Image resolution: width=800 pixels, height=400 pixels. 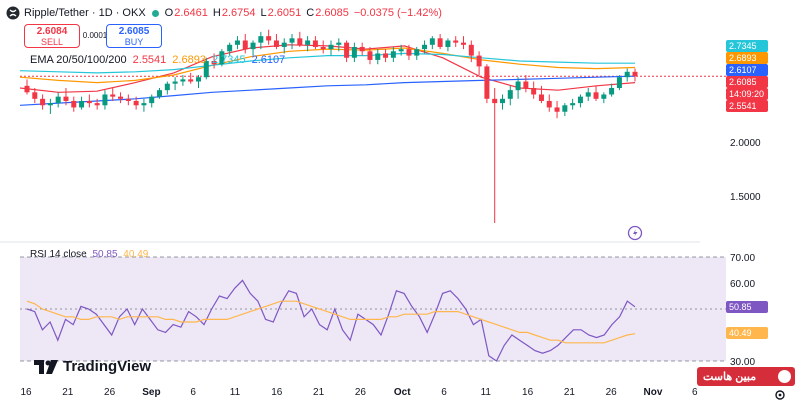 What do you see at coordinates (486, 392) in the screenshot?
I see `time-tick-label: 11` at bounding box center [486, 392].